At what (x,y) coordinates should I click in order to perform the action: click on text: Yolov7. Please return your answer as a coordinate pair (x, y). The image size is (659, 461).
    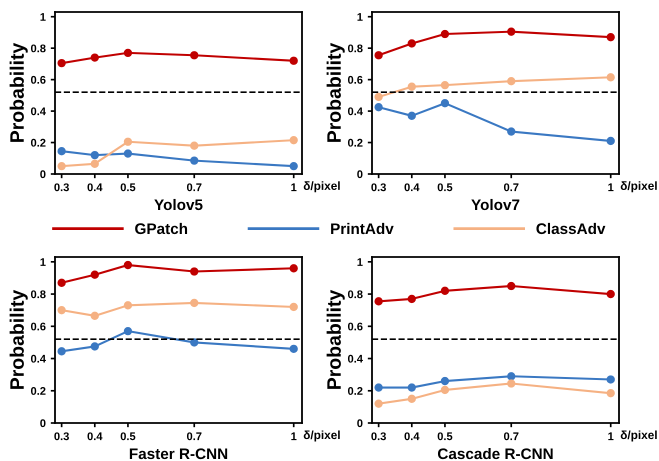
    Looking at the image, I should click on (495, 204).